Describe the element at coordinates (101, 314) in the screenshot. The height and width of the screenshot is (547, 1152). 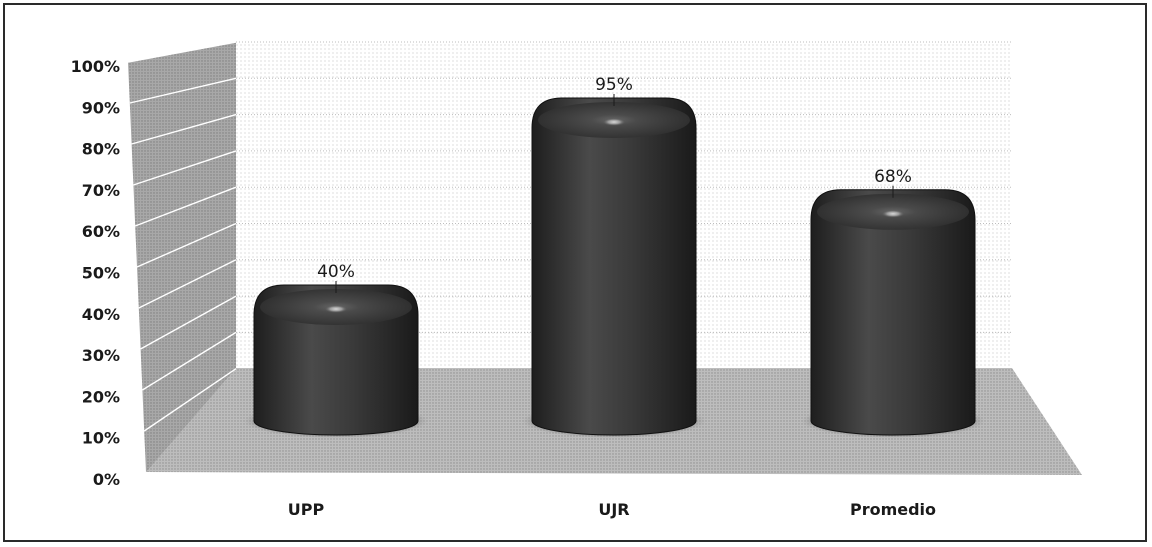
I see `y-tick-label: 40%` at that location.